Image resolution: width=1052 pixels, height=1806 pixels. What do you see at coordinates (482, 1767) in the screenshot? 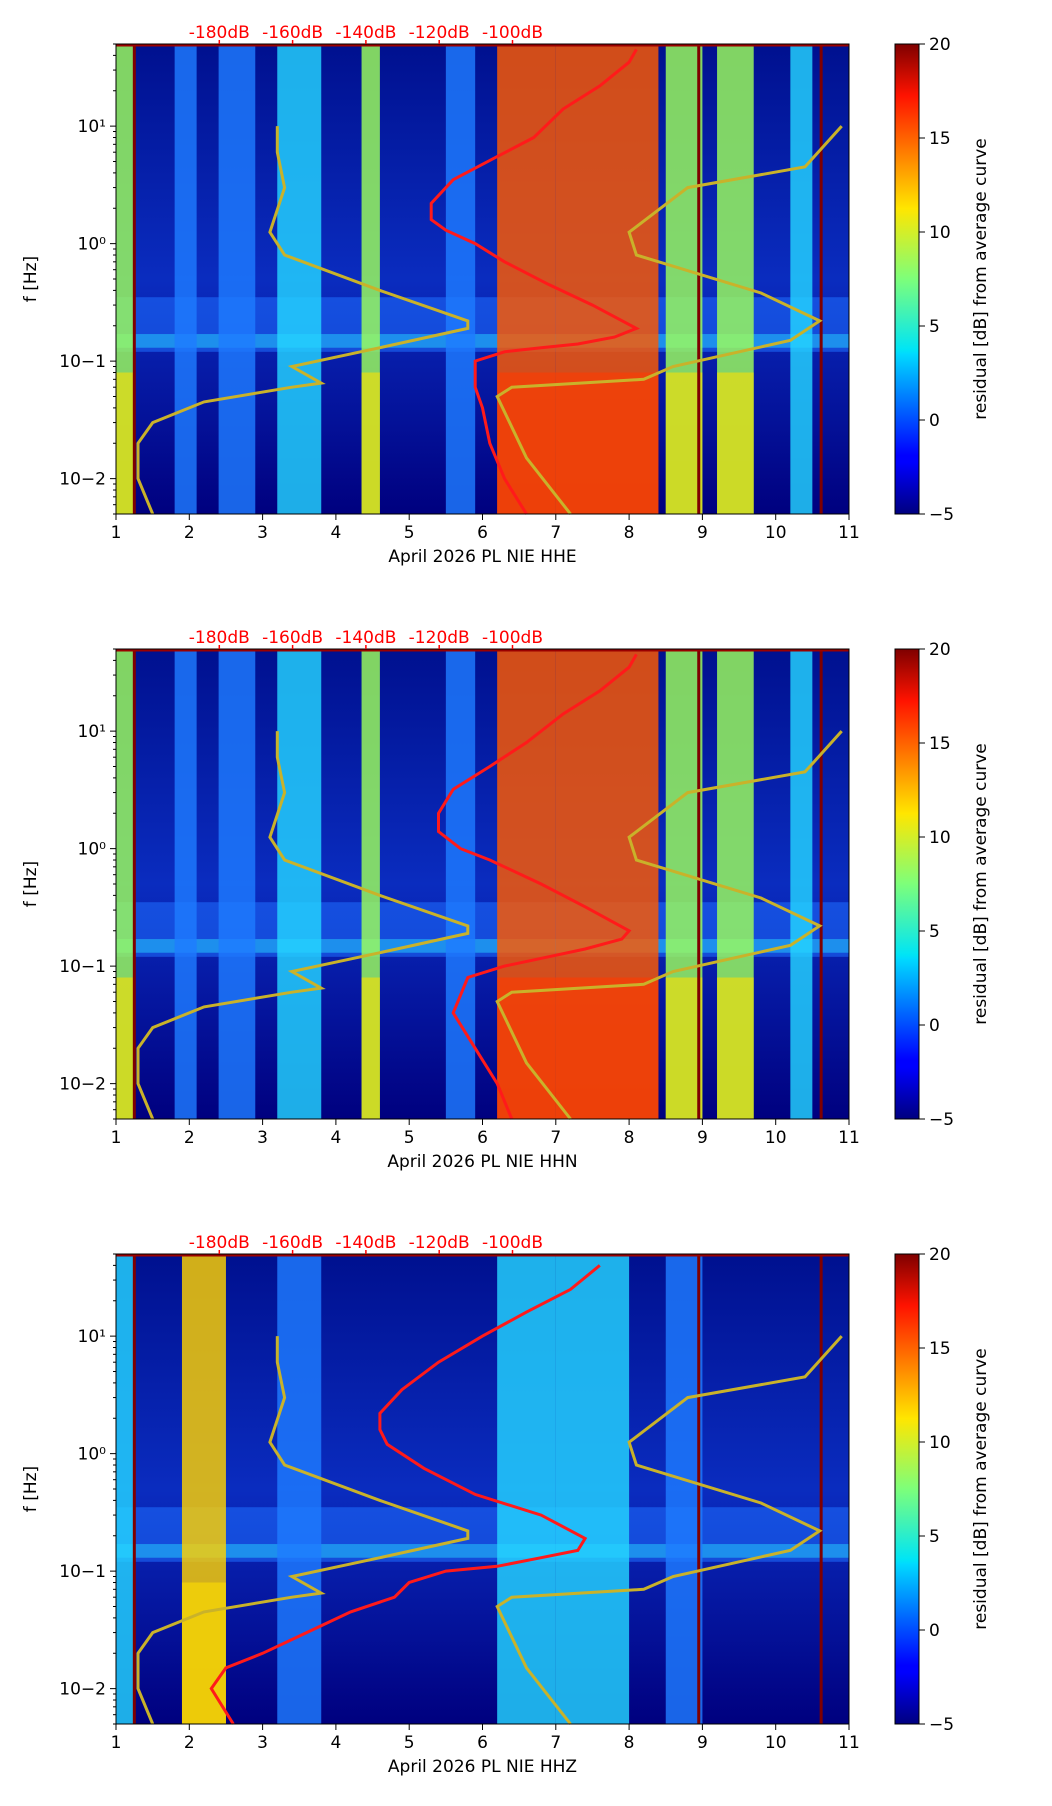
I see `x-axis-label: April 2026 PL NIE HHZ` at bounding box center [482, 1767].